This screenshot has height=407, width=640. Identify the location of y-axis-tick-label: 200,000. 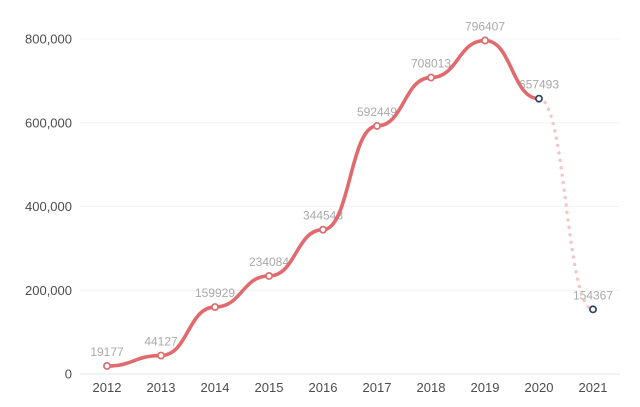
(48, 290).